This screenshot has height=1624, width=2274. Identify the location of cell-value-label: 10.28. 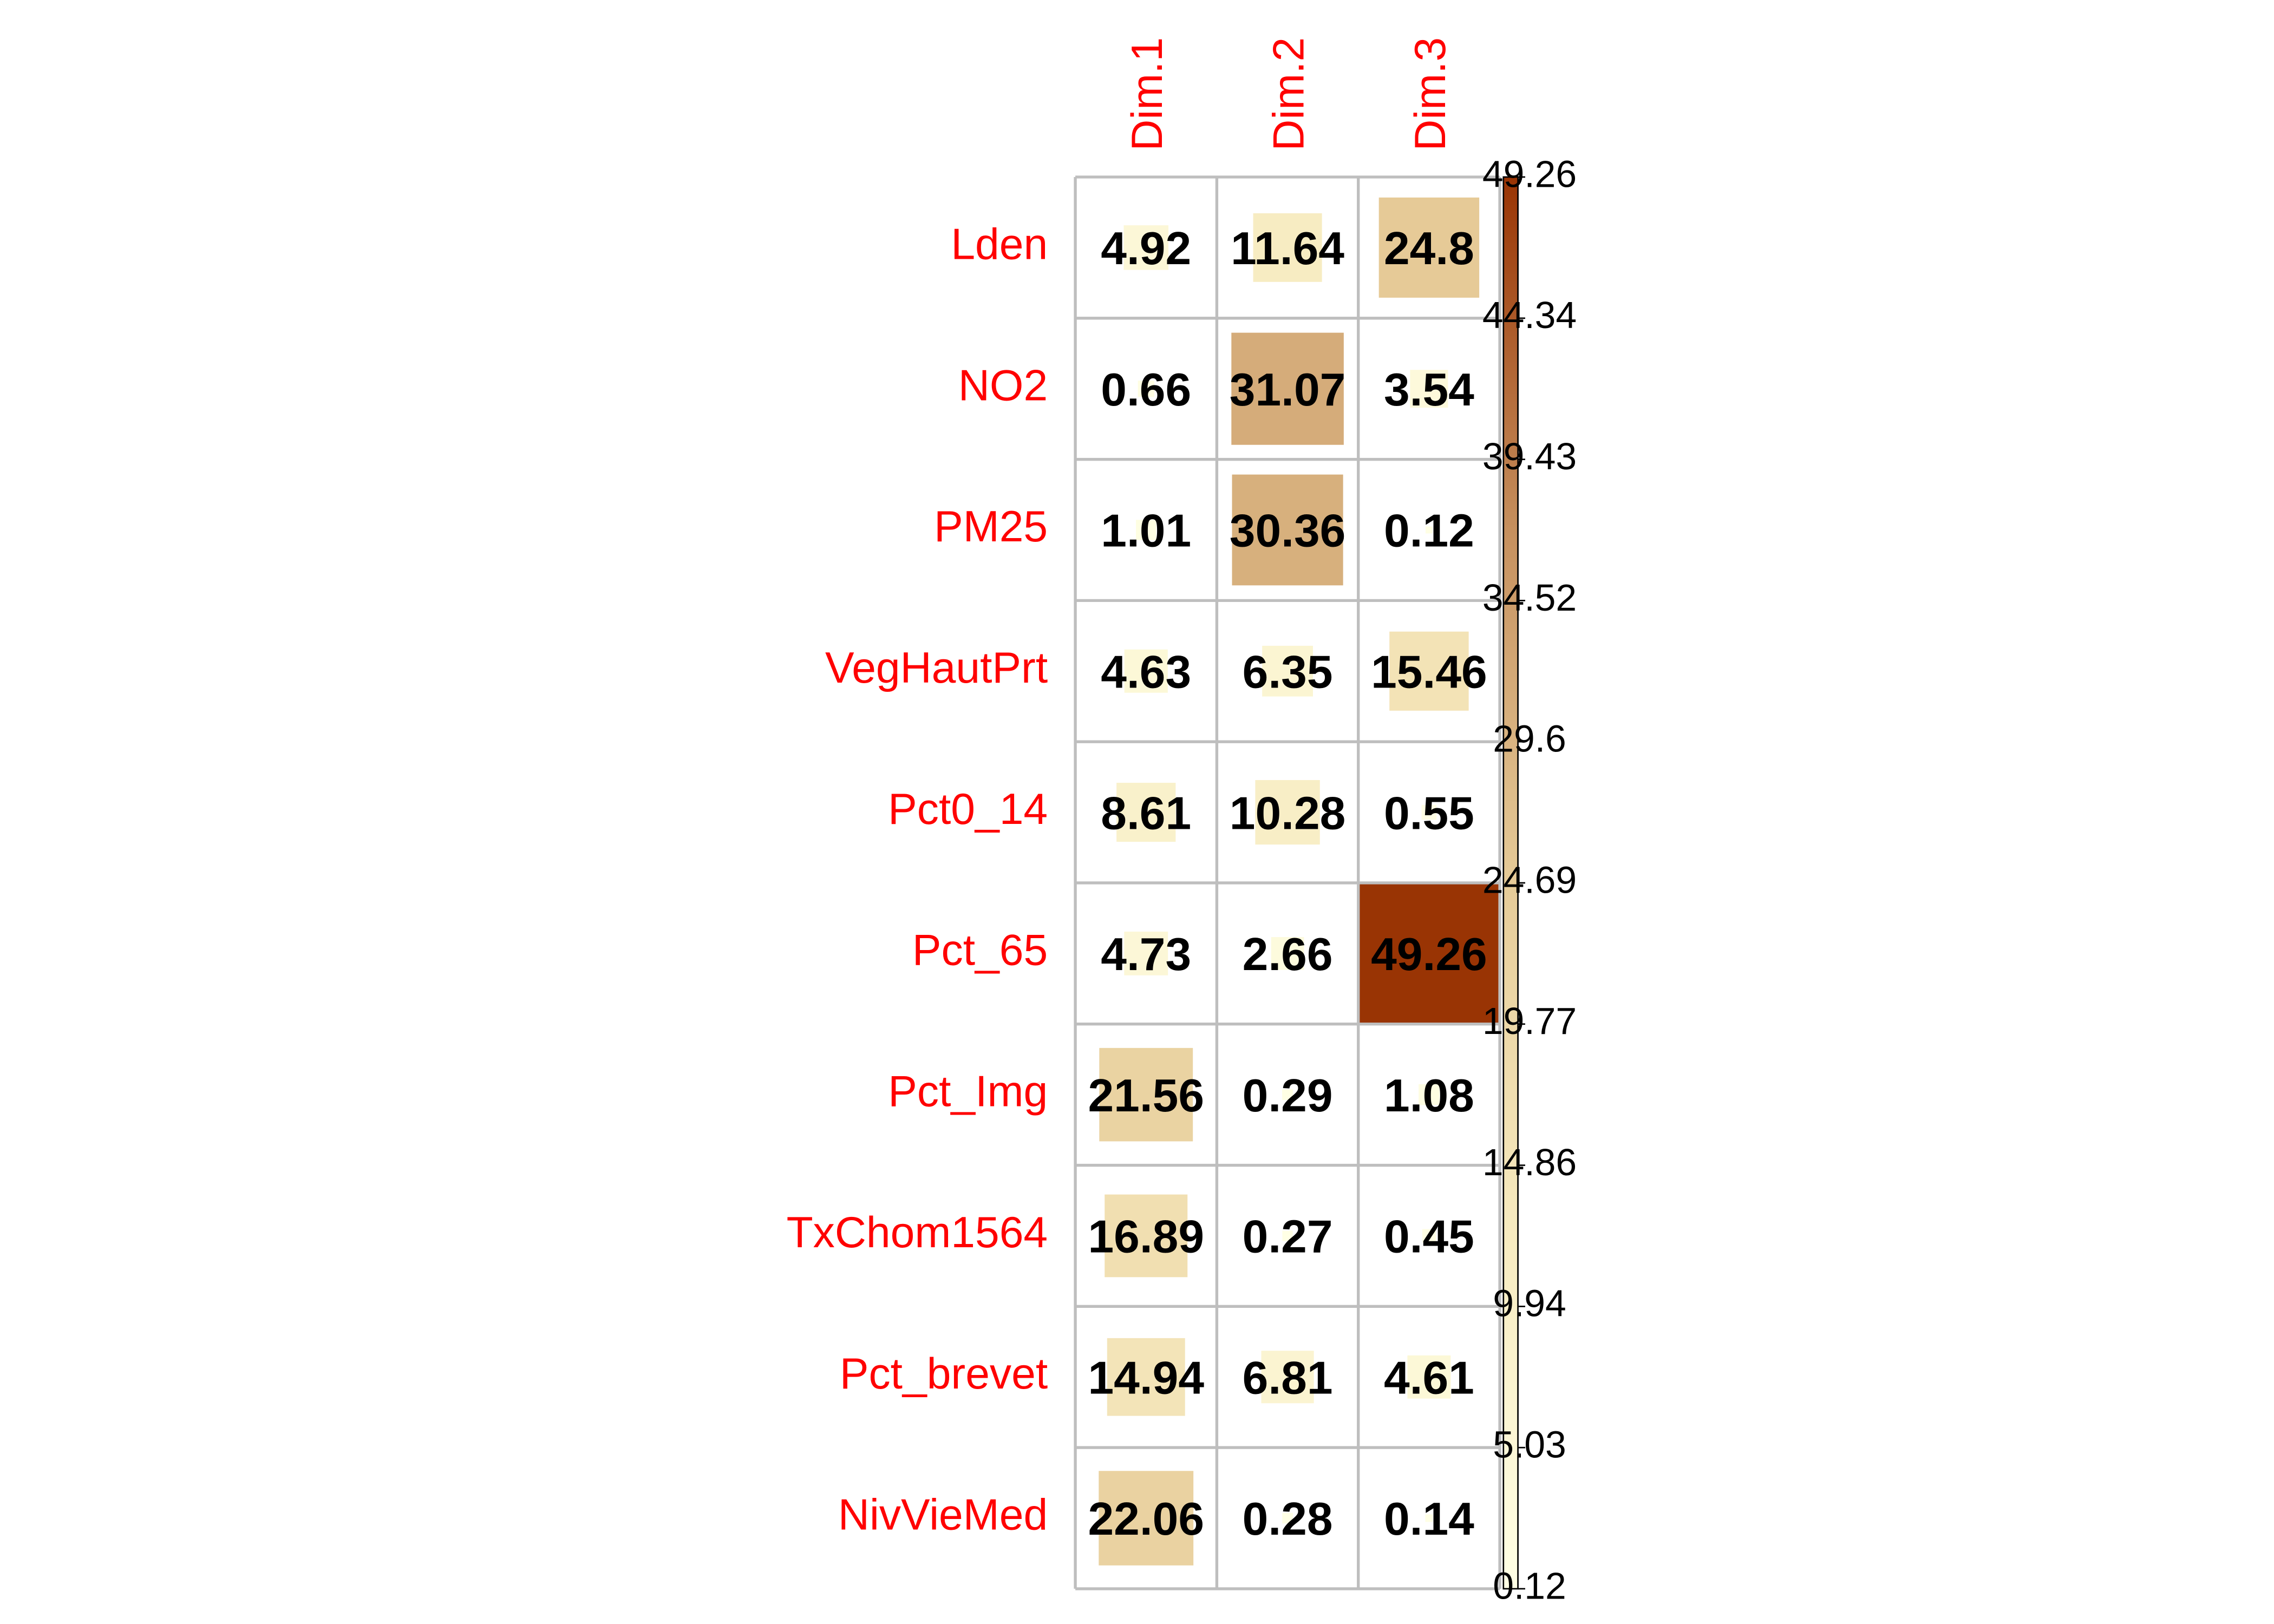
(1288, 813).